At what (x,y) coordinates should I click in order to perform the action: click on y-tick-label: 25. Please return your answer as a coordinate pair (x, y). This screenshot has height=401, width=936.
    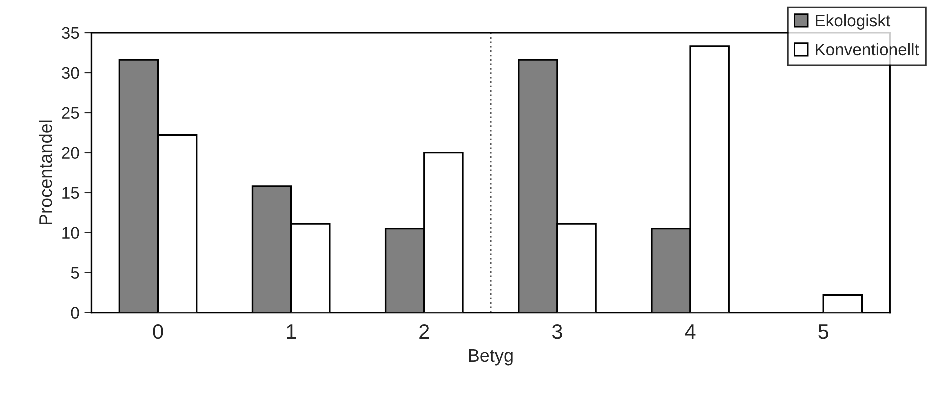
    Looking at the image, I should click on (71, 113).